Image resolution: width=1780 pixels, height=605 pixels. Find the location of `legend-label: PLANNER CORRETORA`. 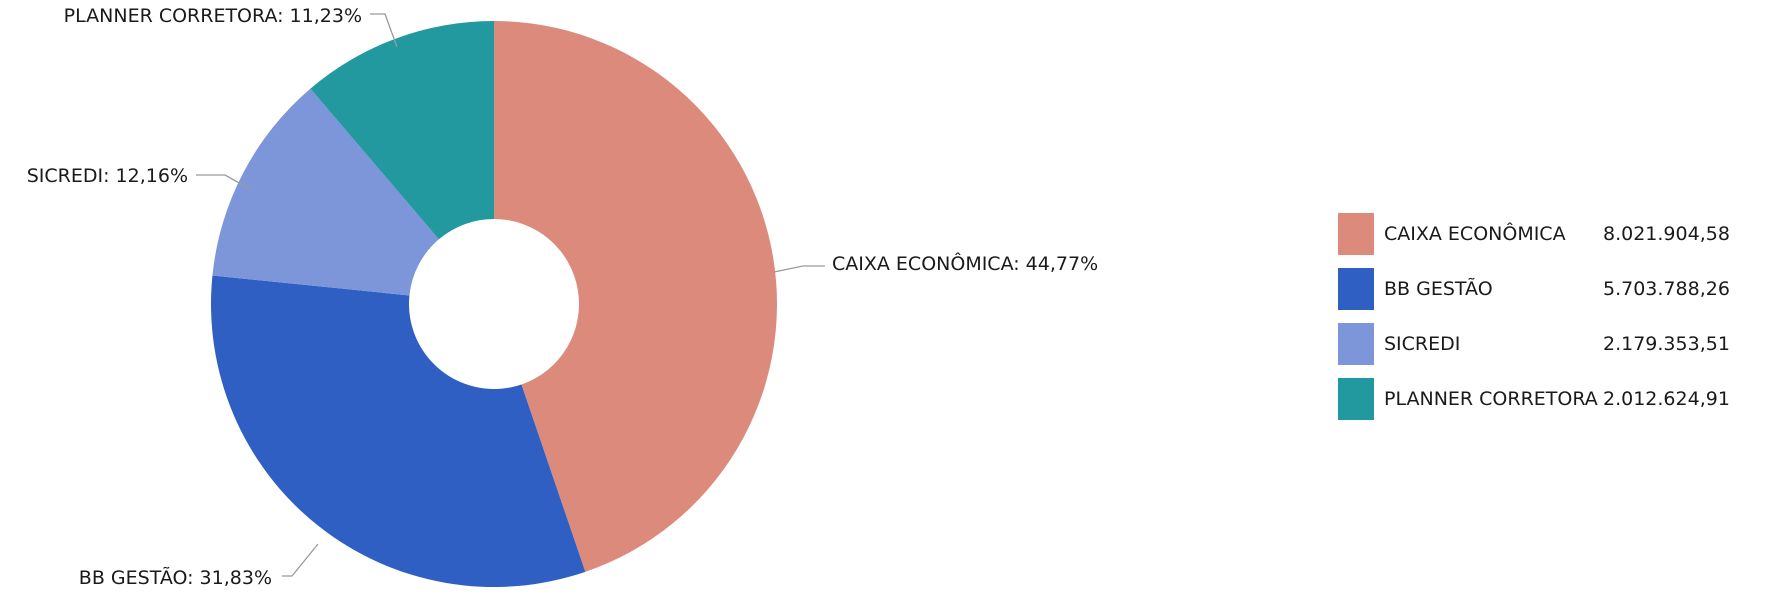

legend-label: PLANNER CORRETORA is located at coordinates (1491, 399).